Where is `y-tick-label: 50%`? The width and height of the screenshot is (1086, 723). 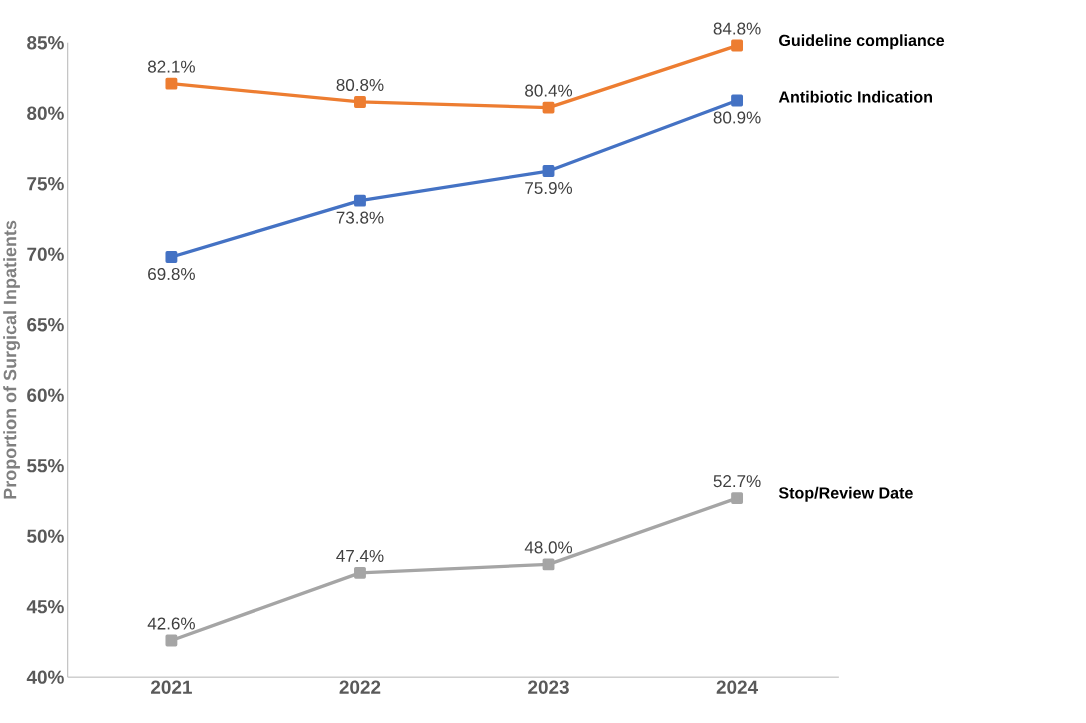
y-tick-label: 50% is located at coordinates (45, 536).